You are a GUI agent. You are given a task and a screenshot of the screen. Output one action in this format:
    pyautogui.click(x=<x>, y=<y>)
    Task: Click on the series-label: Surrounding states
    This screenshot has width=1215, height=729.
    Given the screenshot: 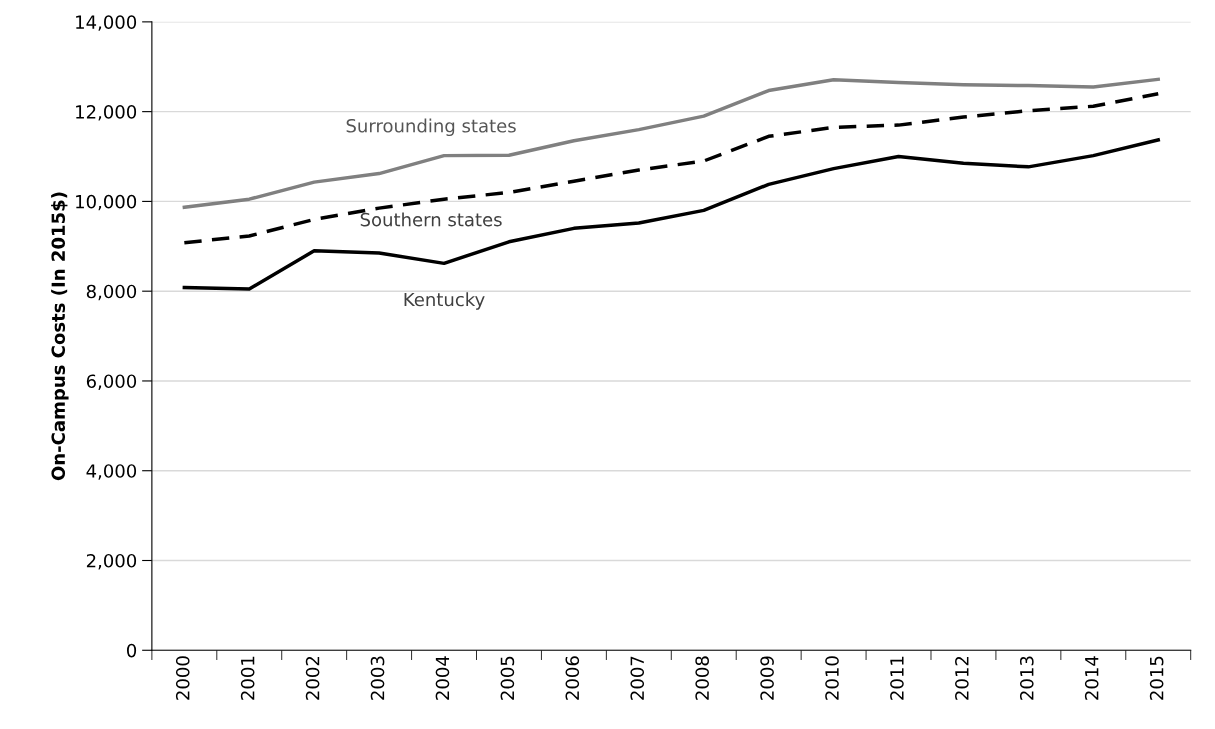 What is the action you would take?
    pyautogui.click(x=431, y=127)
    